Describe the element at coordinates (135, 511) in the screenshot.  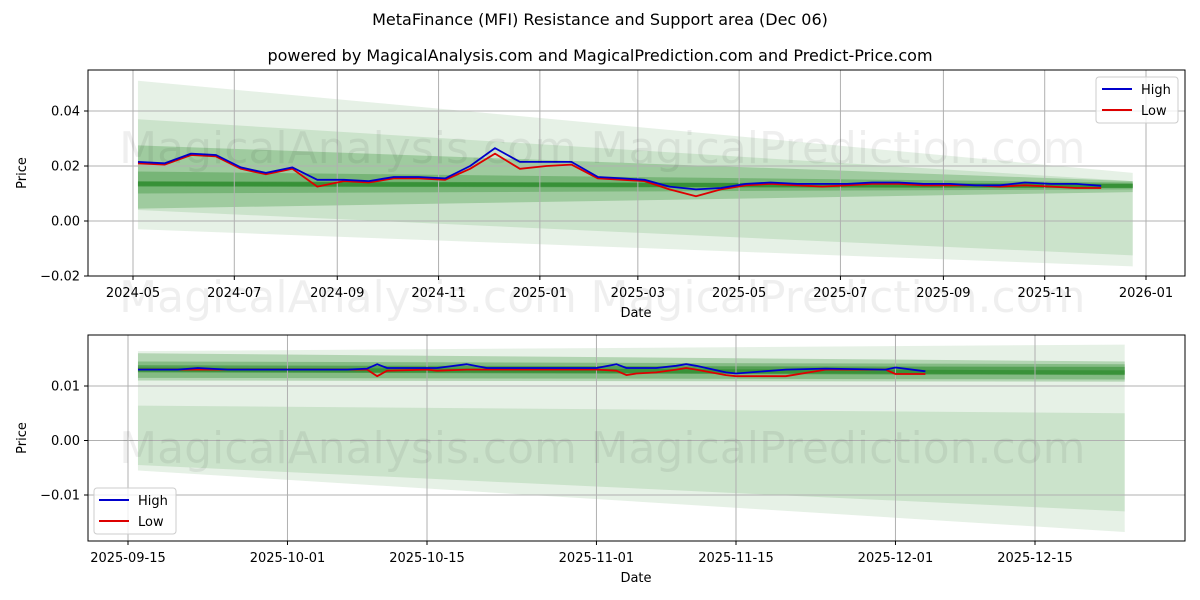
I see `bottom-legend: High Low` at that location.